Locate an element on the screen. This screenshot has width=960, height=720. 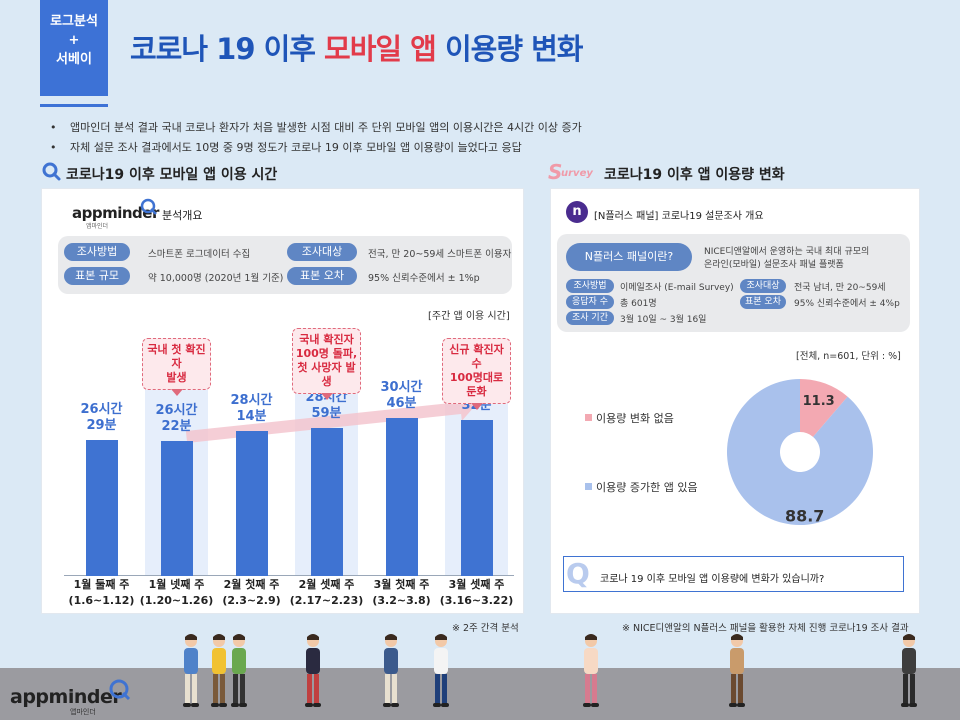
survey-target-pill: 조사대상 is located at coordinates (763, 286).